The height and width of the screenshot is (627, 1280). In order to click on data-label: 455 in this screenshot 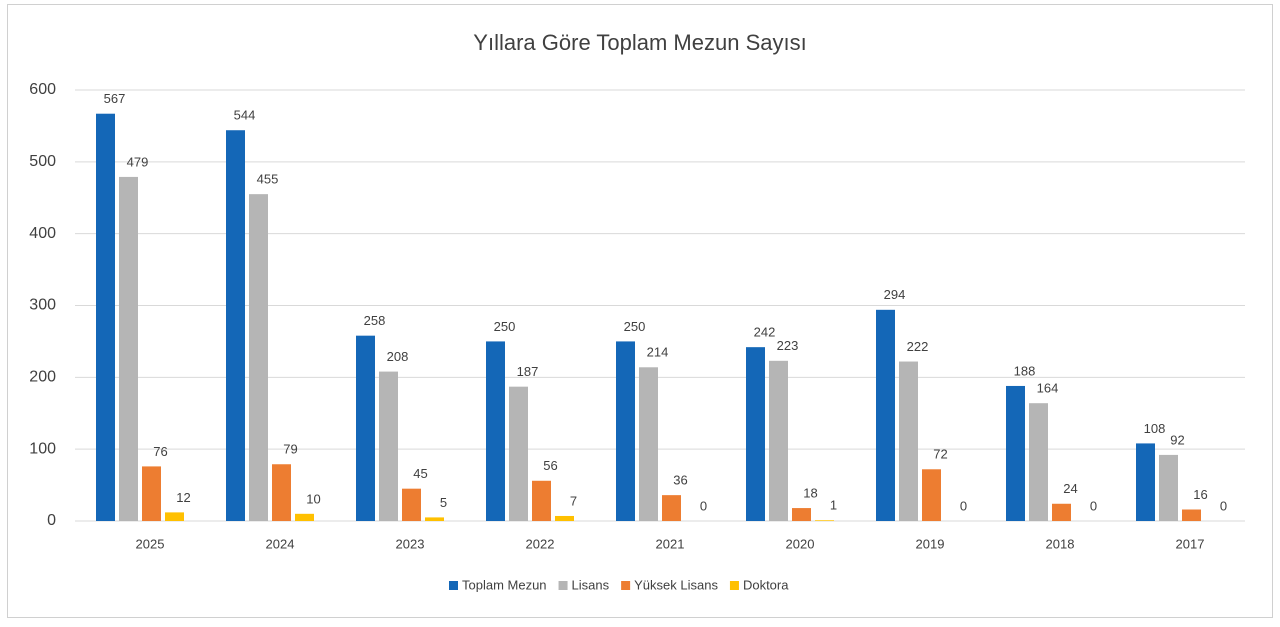, I will do `click(268, 179)`.